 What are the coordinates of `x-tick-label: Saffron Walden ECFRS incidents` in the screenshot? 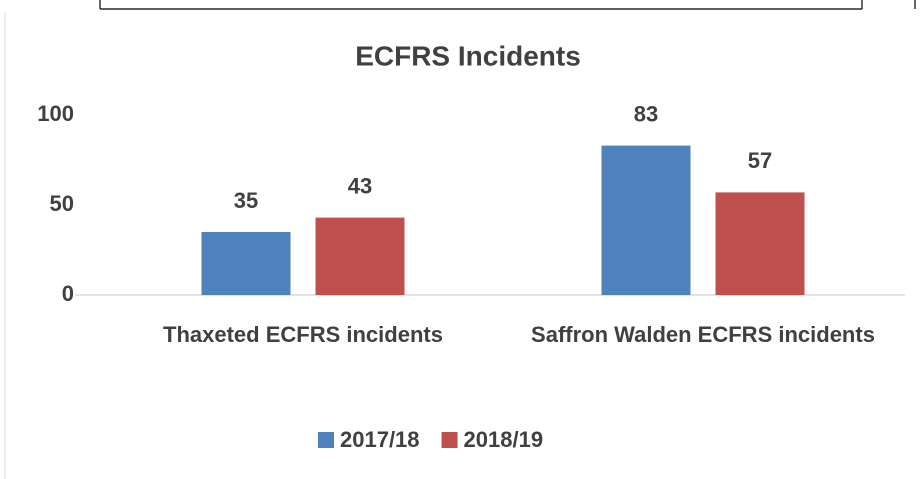 It's located at (703, 334).